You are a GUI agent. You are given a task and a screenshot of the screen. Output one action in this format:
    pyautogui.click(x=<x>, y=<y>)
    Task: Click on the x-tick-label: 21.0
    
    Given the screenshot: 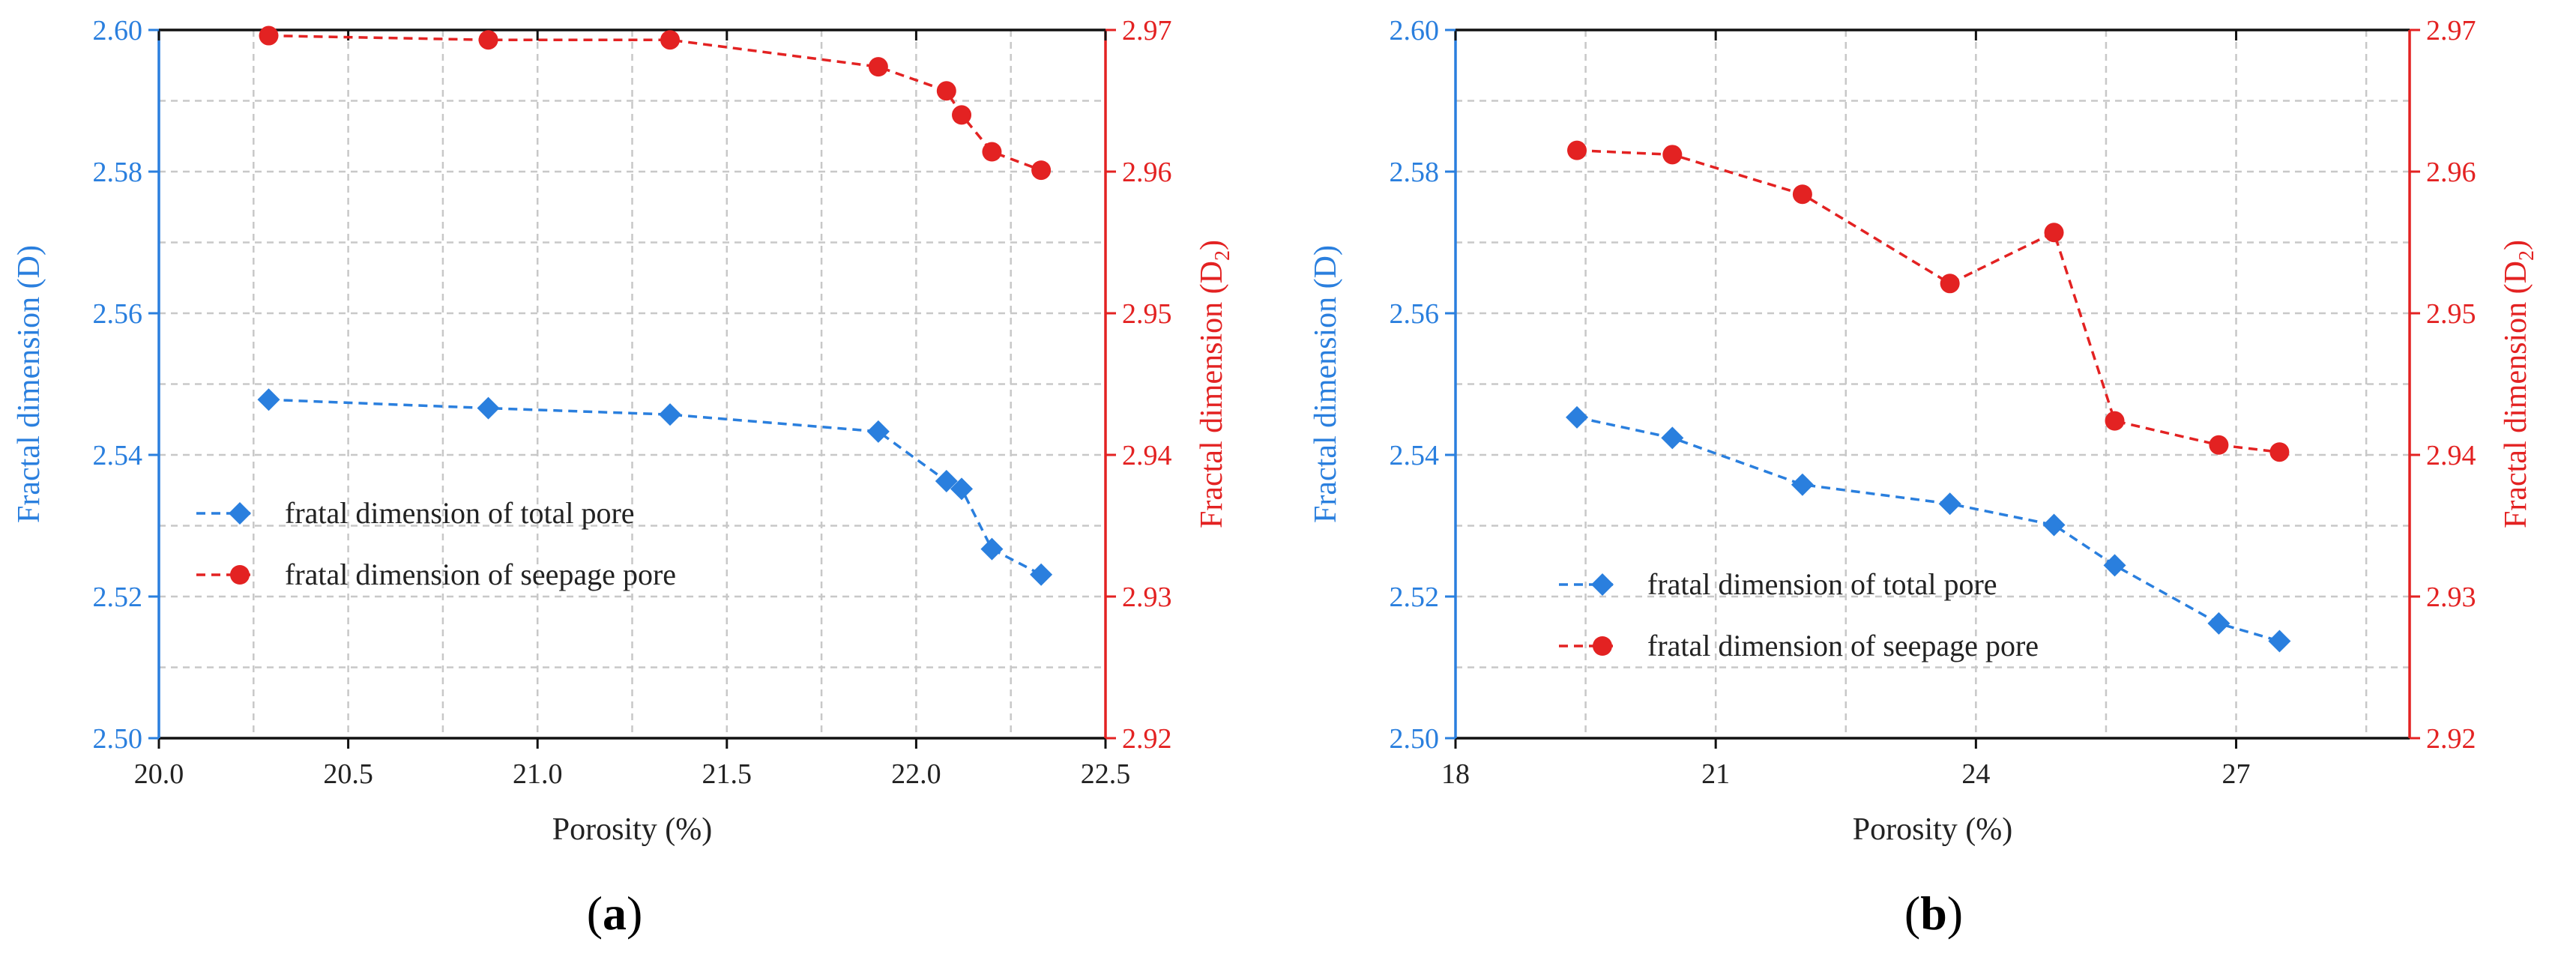 What is the action you would take?
    pyautogui.click(x=538, y=774)
    